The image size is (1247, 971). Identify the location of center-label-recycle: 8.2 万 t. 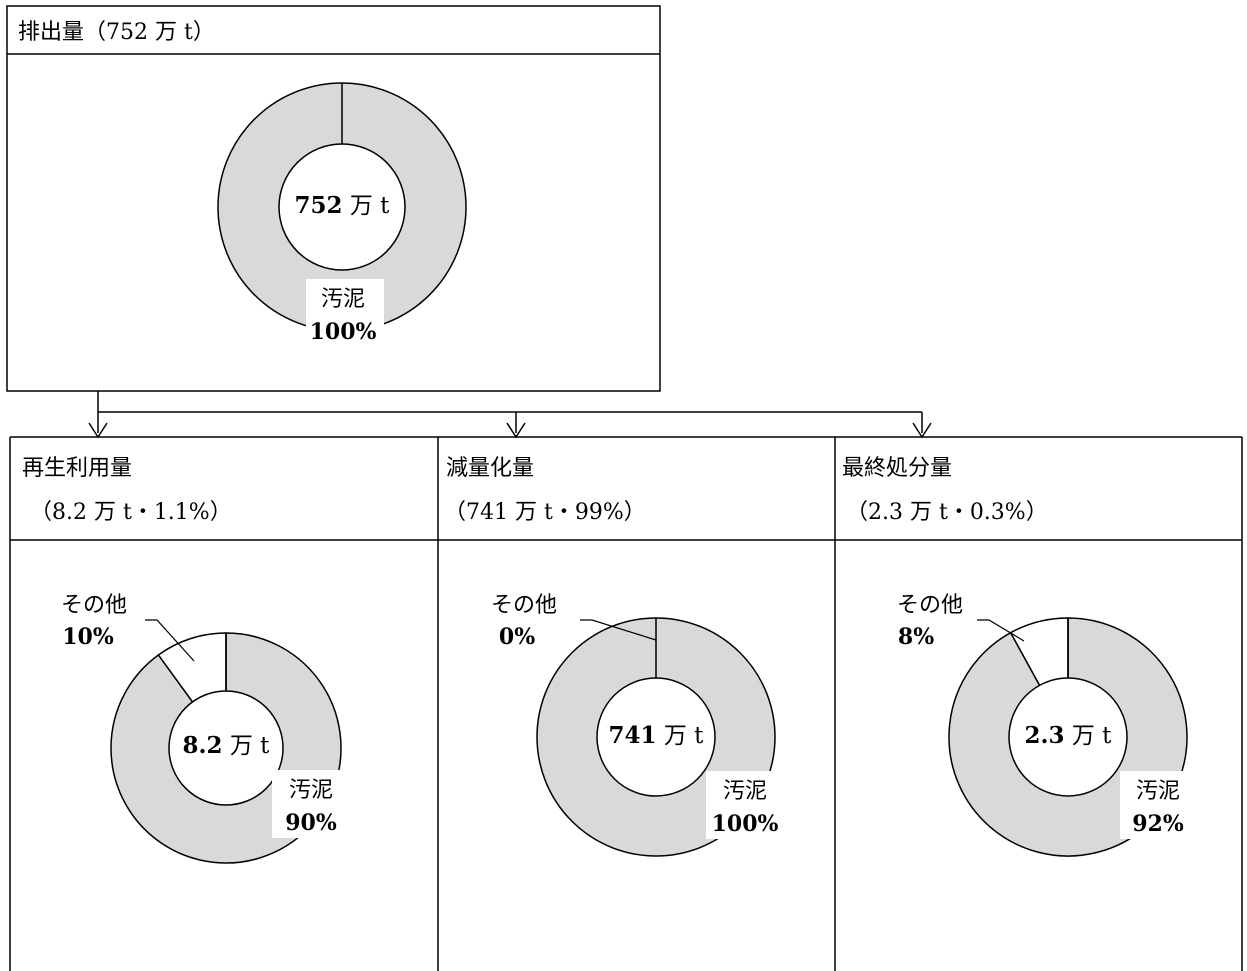
(227, 745).